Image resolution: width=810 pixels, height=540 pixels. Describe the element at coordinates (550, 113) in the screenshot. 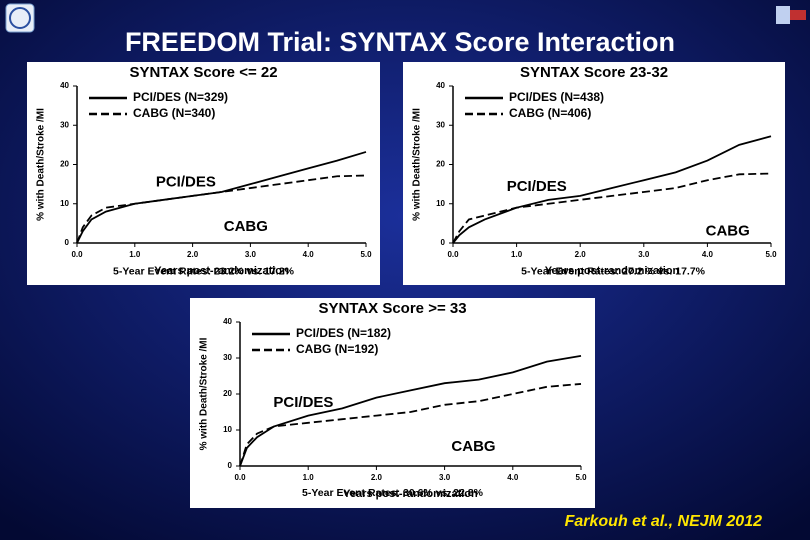

I see `legend-label: CABG (N=406)` at that location.